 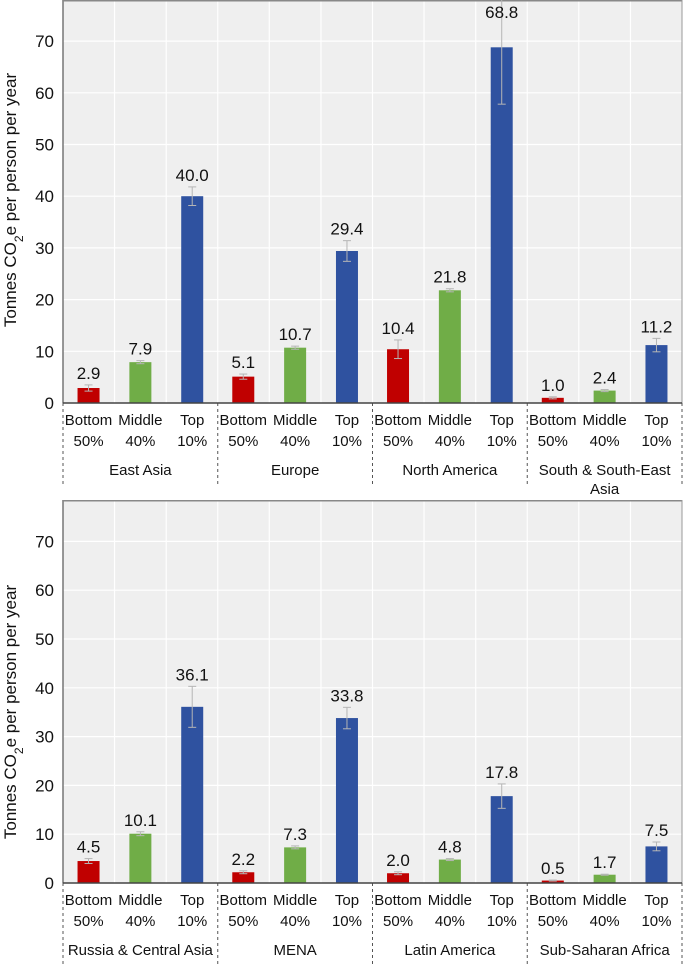 What do you see at coordinates (141, 349) in the screenshot?
I see `data-label: 7.9` at bounding box center [141, 349].